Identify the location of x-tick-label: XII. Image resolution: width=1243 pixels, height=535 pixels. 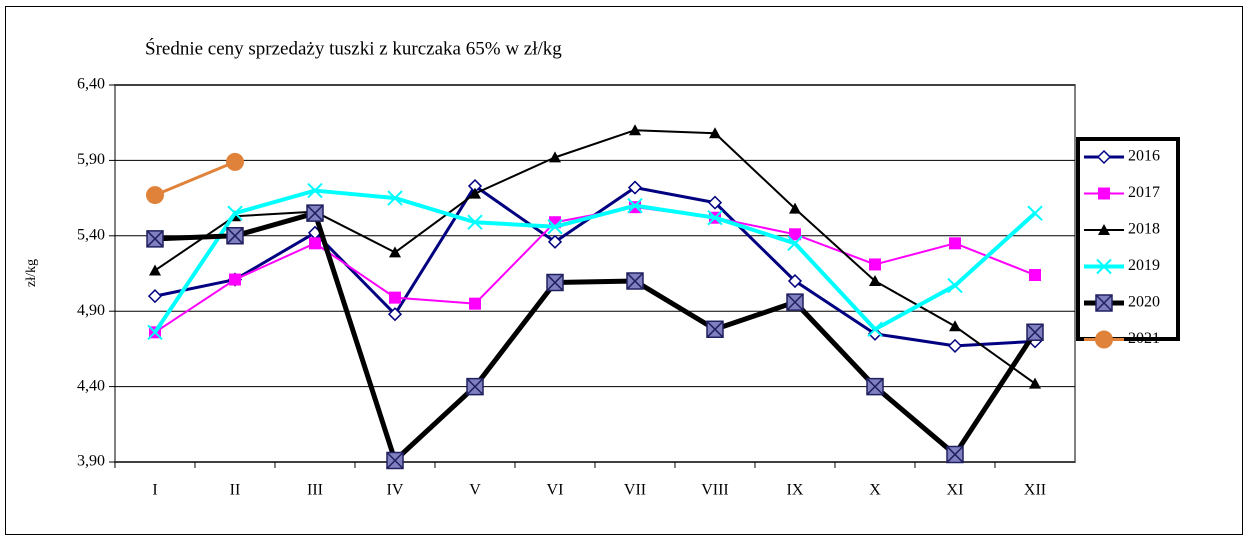
(1035, 490).